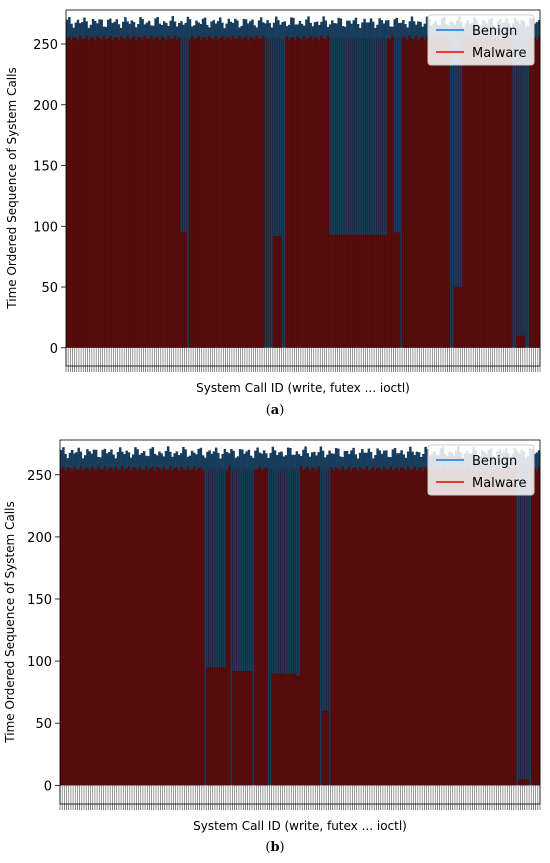 This screenshot has height=863, width=550. Describe the element at coordinates (303, 388) in the screenshot. I see `x-axis-label: System Call ID (write, futex ... ioctl)` at that location.